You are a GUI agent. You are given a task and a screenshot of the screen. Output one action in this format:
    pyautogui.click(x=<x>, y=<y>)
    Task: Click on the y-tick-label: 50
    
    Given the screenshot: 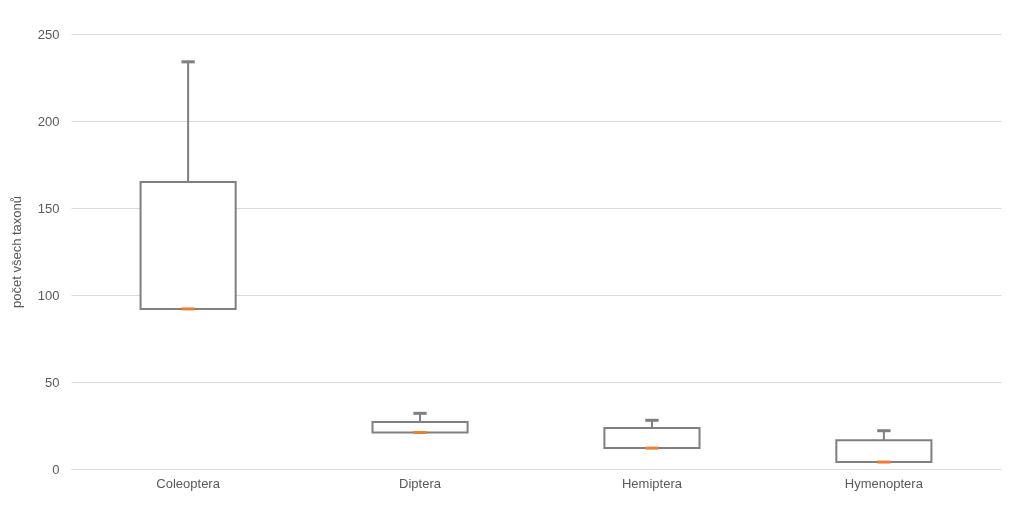 What is the action you would take?
    pyautogui.click(x=52, y=382)
    